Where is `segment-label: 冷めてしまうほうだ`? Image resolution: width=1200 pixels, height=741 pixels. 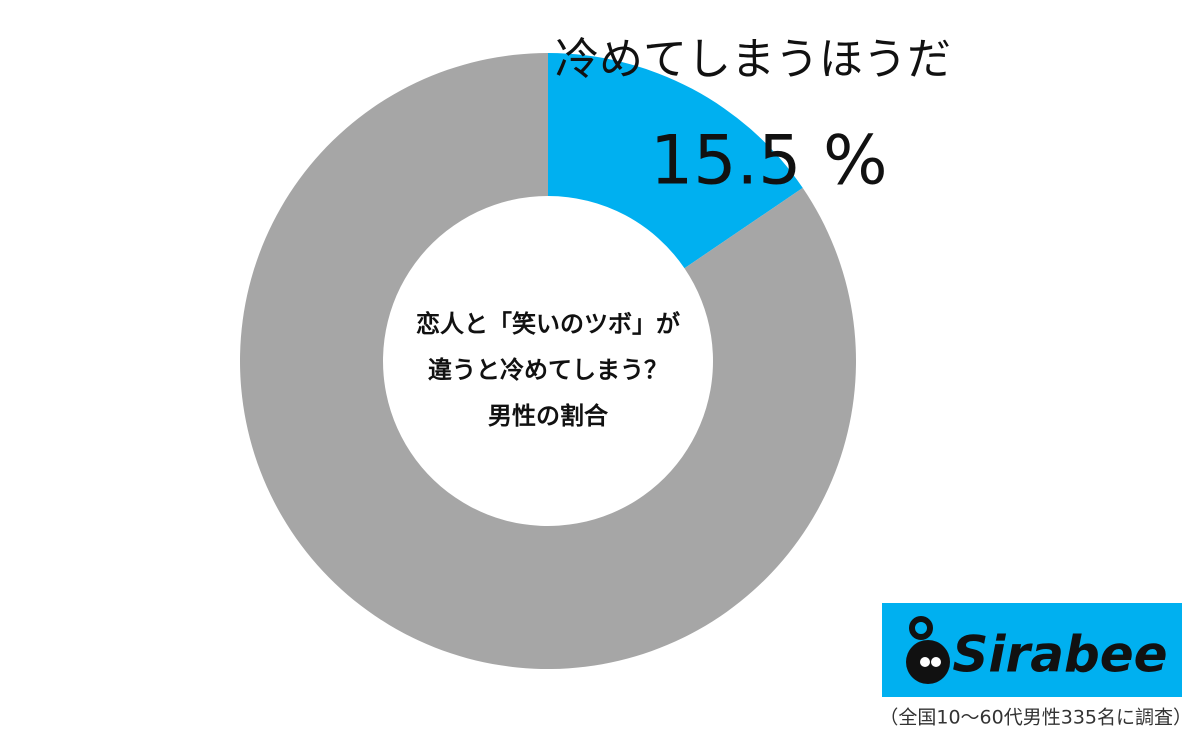
segment-label: 冷めてしまうほうだ is located at coordinates (753, 59).